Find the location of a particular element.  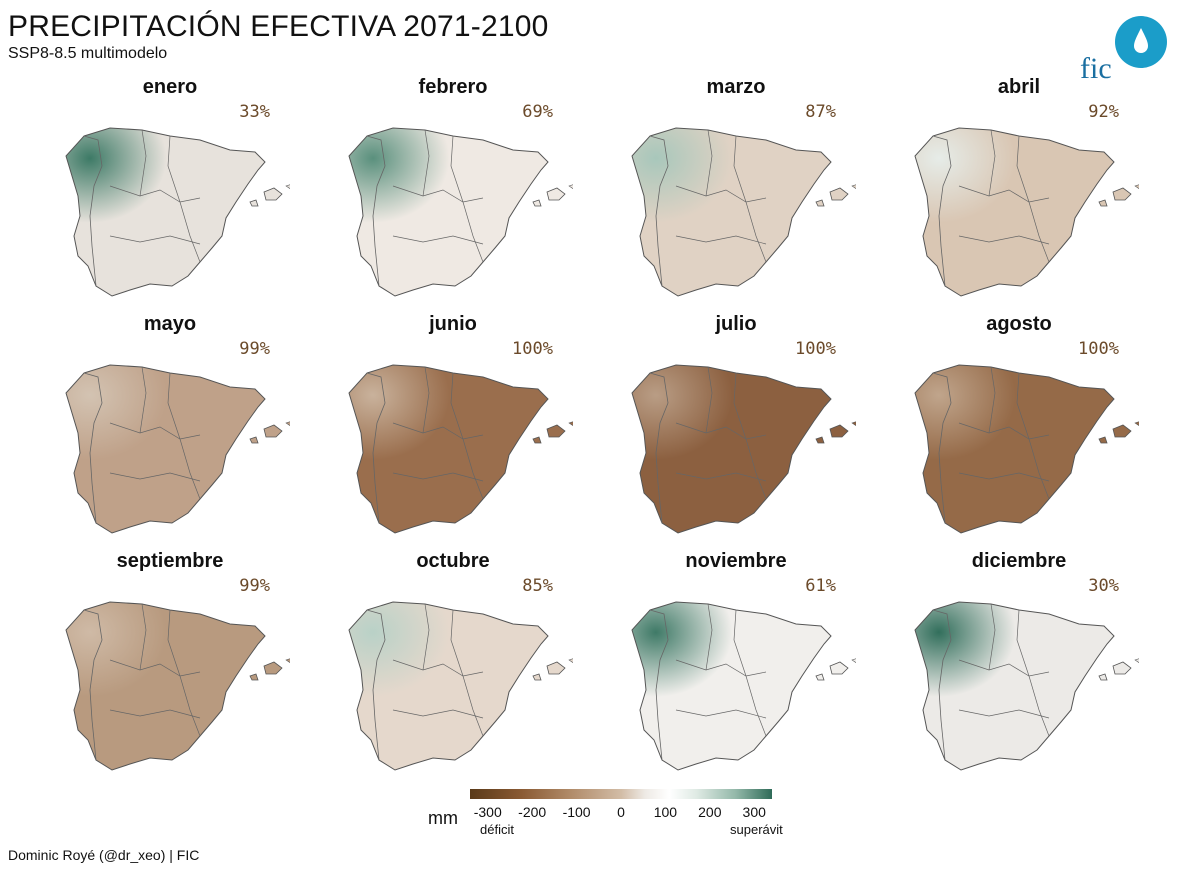

panel-title: agosto is located at coordinates (1019, 324).